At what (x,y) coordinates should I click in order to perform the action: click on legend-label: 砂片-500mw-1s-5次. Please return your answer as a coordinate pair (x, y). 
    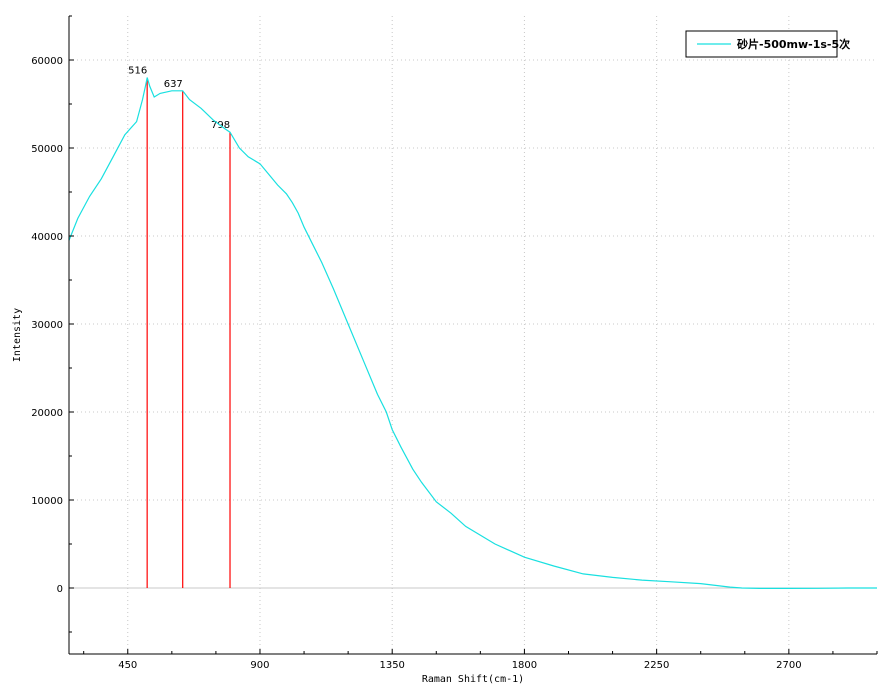
    Looking at the image, I should click on (793, 44).